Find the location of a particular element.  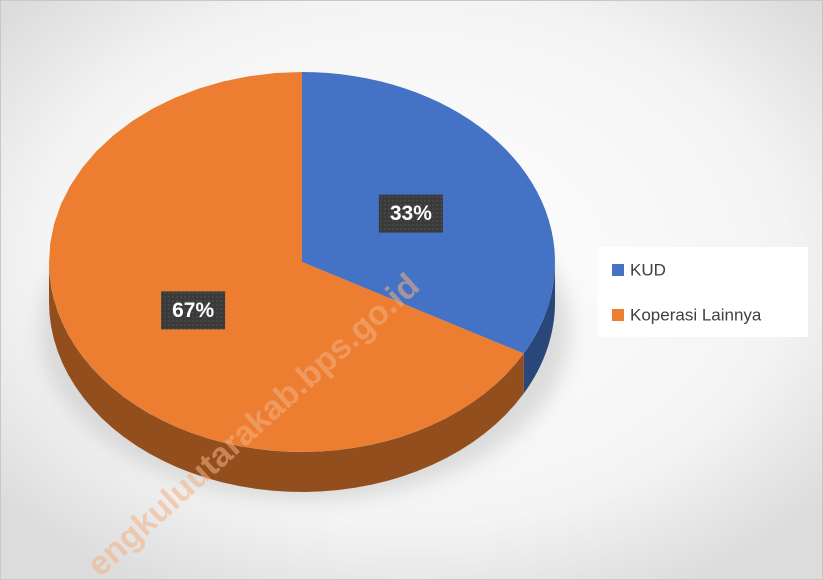

pie-side is located at coordinates (539, 328).